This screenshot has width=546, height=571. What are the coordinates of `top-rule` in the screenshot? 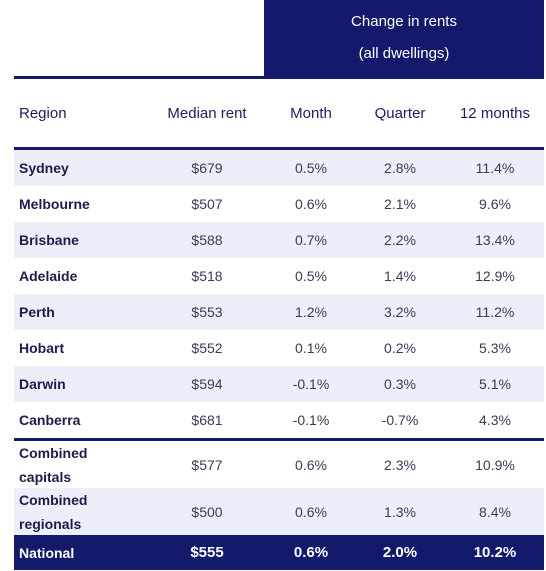 It's located at (279, 77).